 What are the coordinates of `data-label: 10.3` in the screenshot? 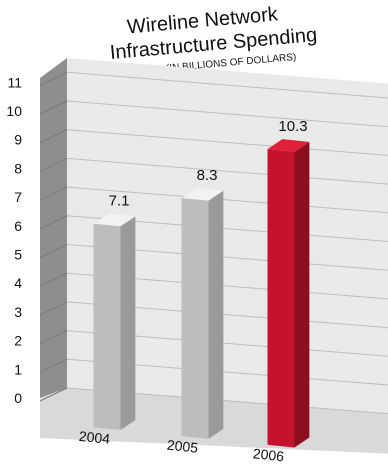 It's located at (292, 126).